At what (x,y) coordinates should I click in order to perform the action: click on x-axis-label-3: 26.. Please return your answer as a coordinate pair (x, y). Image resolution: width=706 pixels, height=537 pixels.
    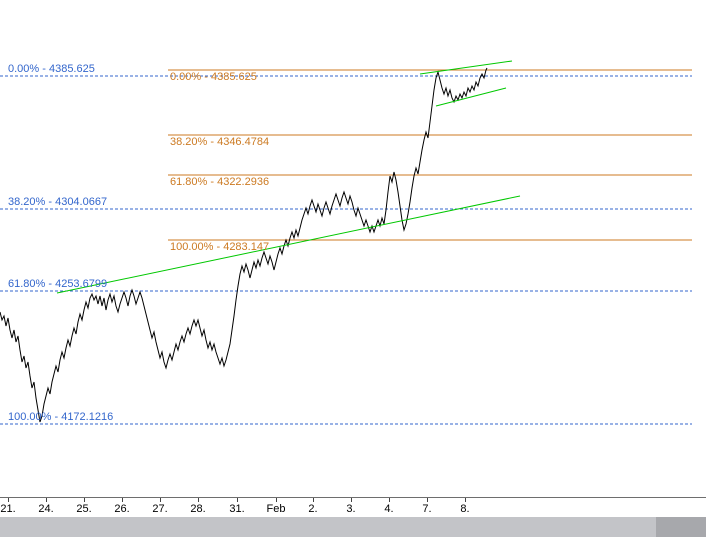
    Looking at the image, I should click on (122, 509).